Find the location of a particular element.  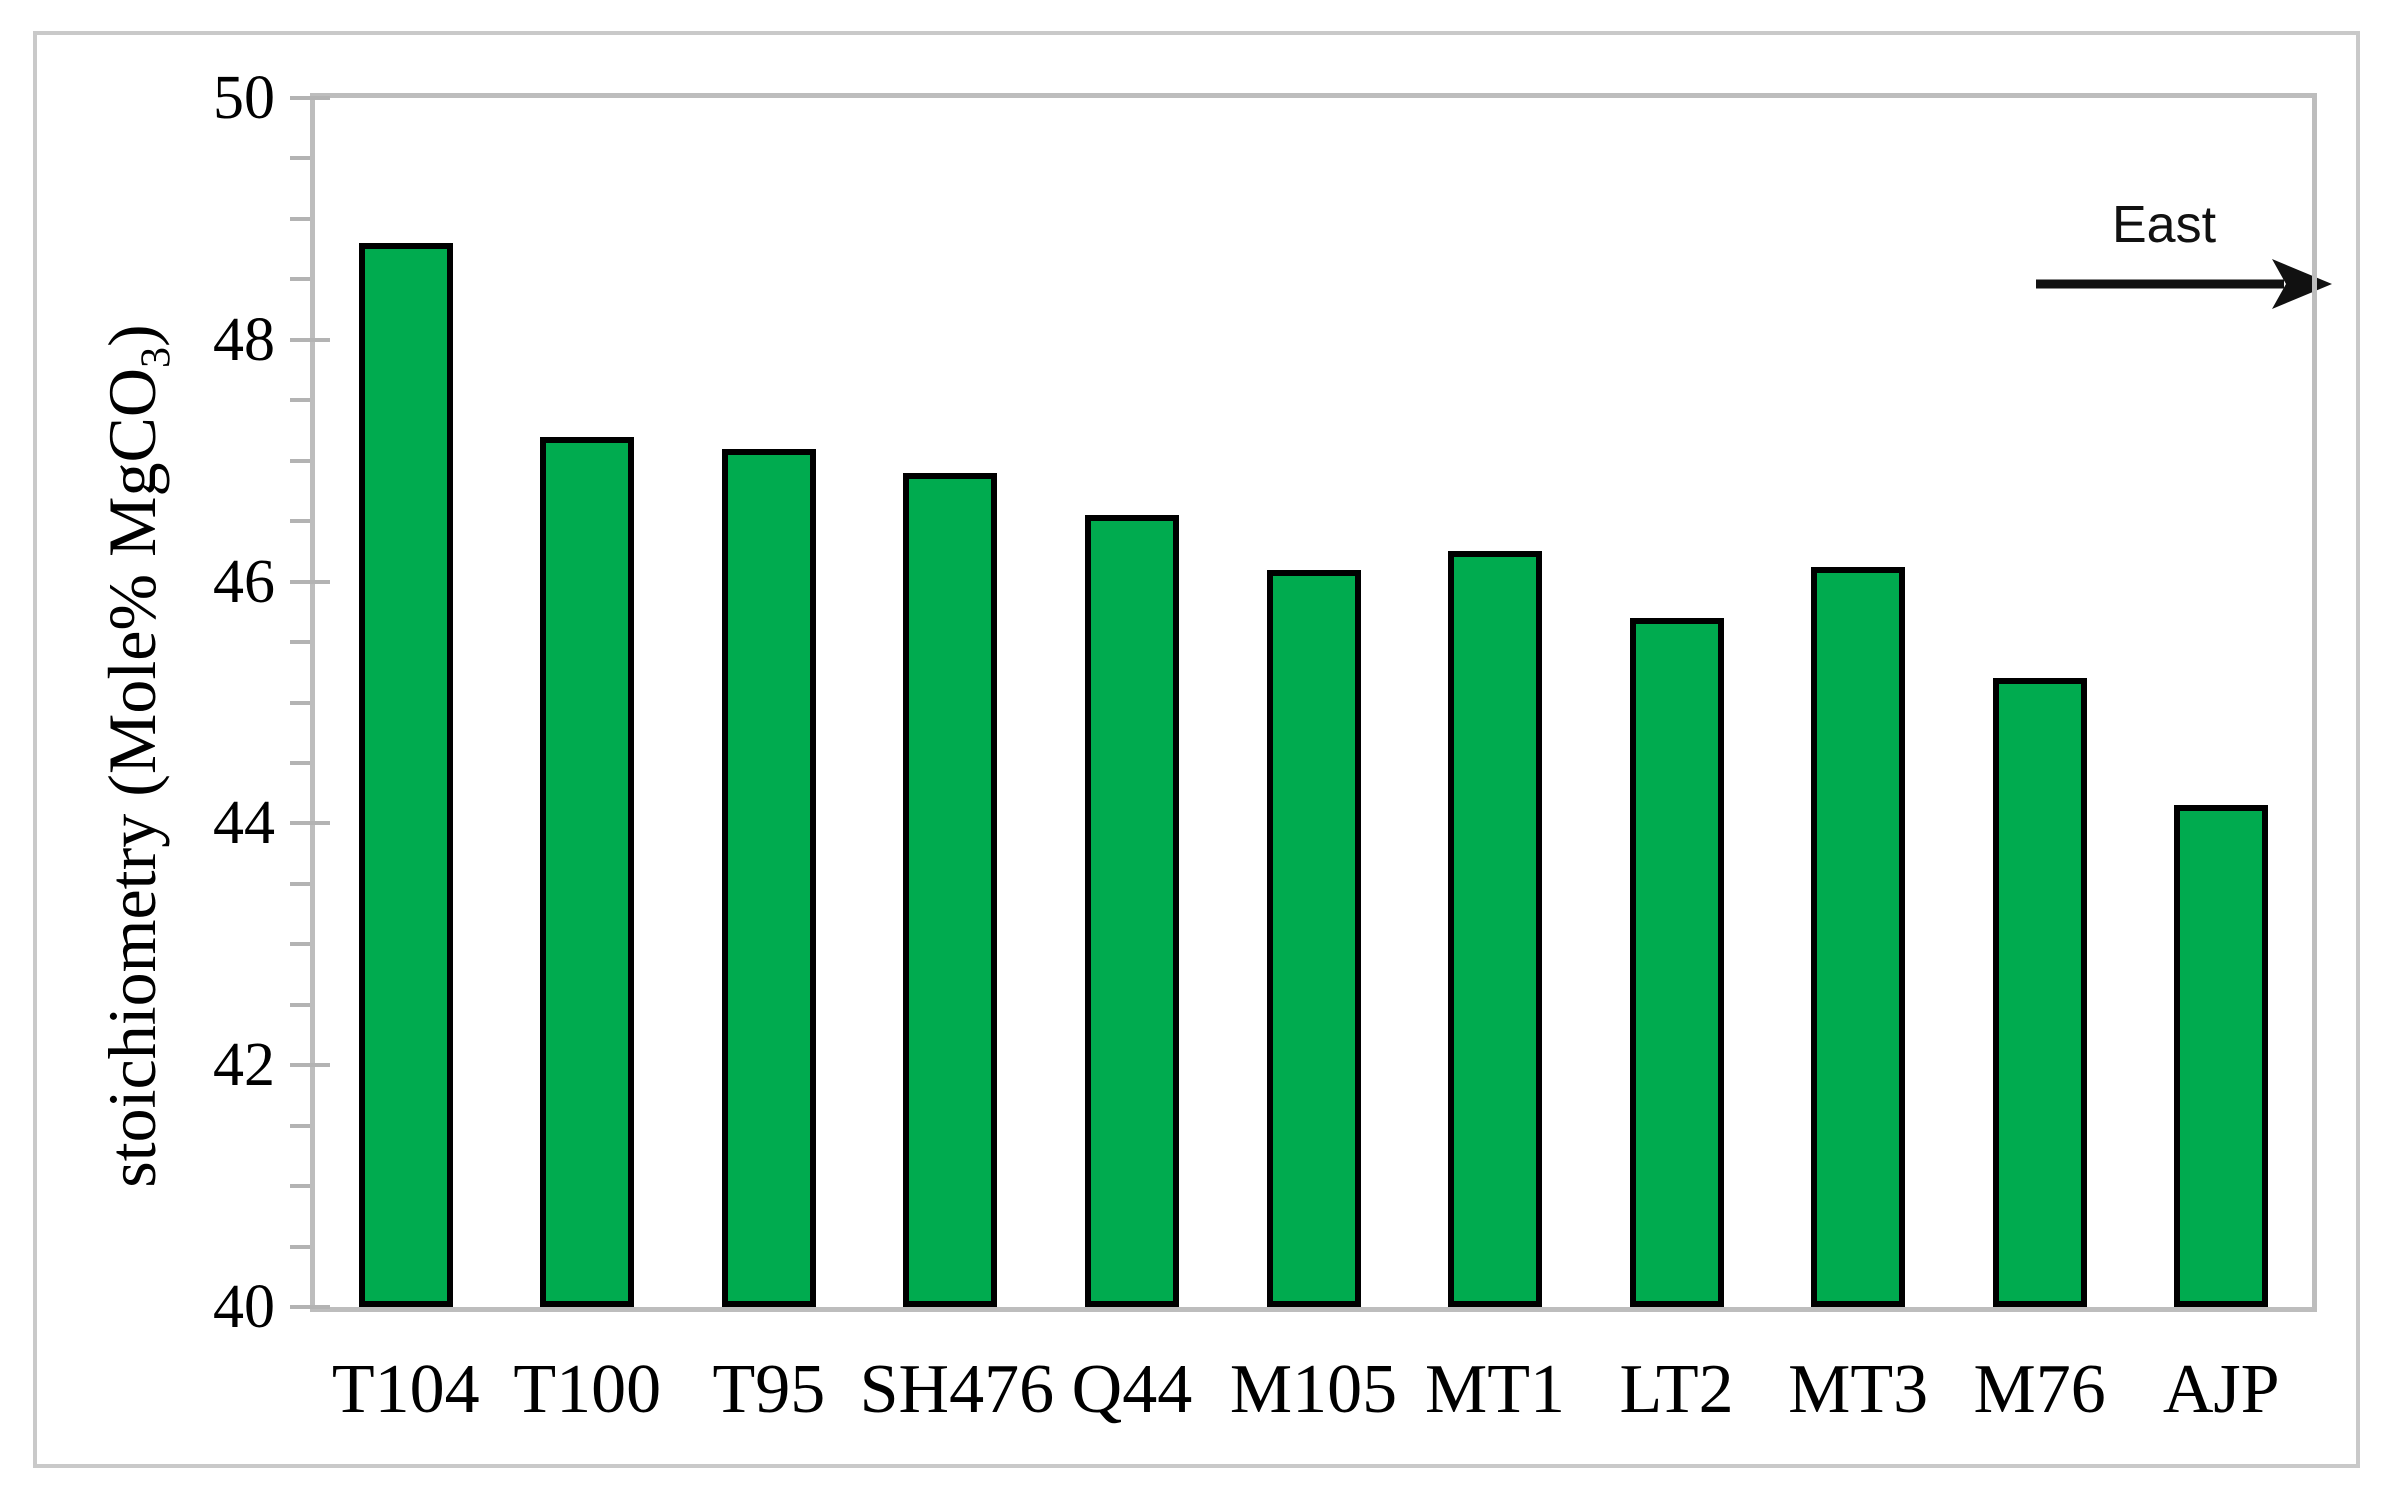

bar-M76 is located at coordinates (2039, 992).